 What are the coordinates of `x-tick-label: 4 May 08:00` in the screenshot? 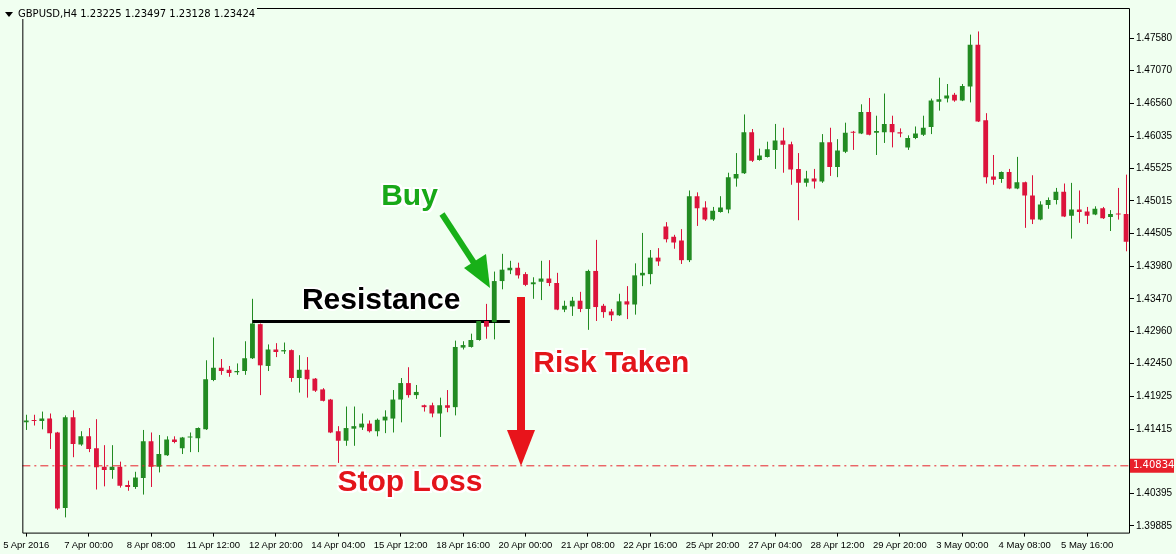 It's located at (1024, 544).